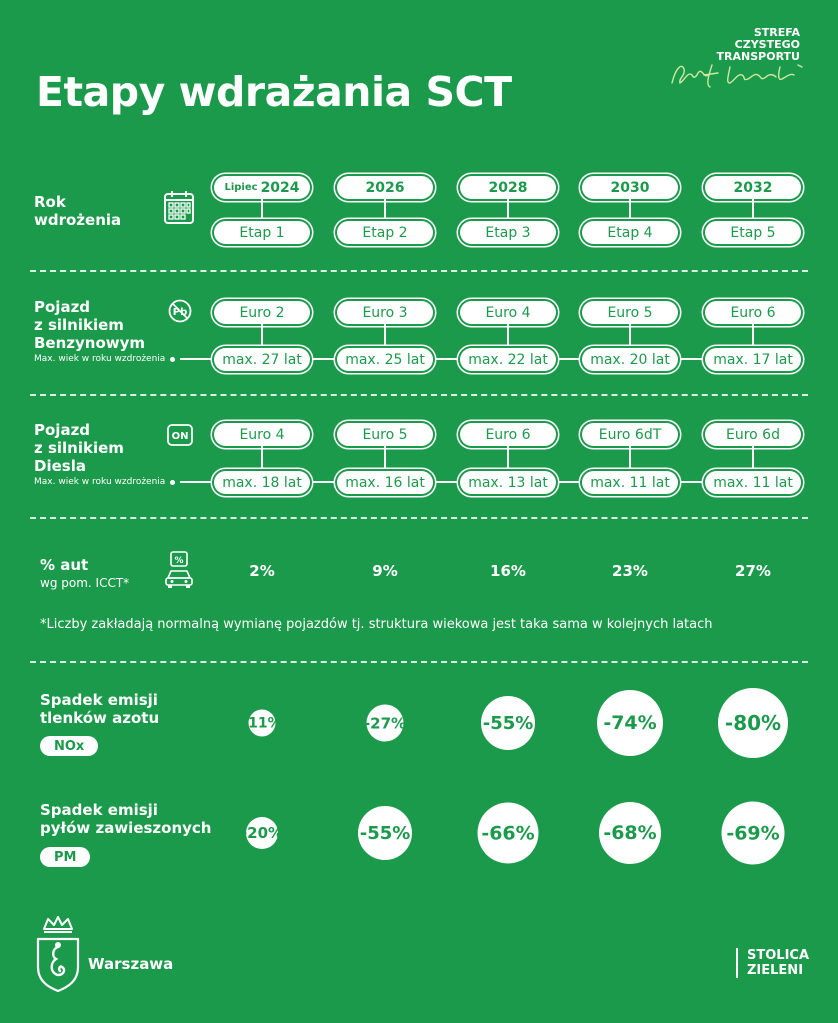  Describe the element at coordinates (178, 561) in the screenshot. I see `percent-sign: %` at that location.